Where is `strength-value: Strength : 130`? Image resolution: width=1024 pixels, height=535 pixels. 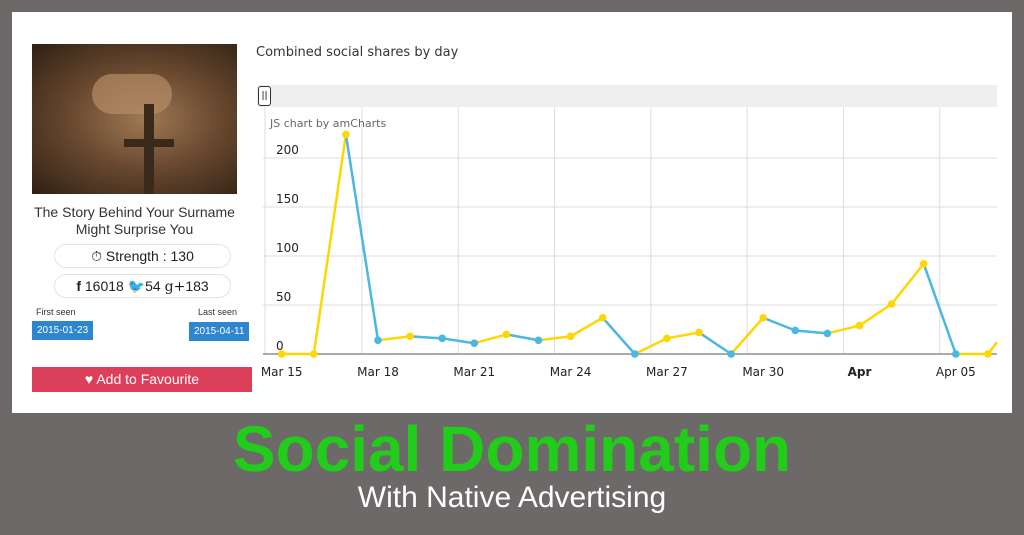
strength-value: Strength : 130 is located at coordinates (149, 256).